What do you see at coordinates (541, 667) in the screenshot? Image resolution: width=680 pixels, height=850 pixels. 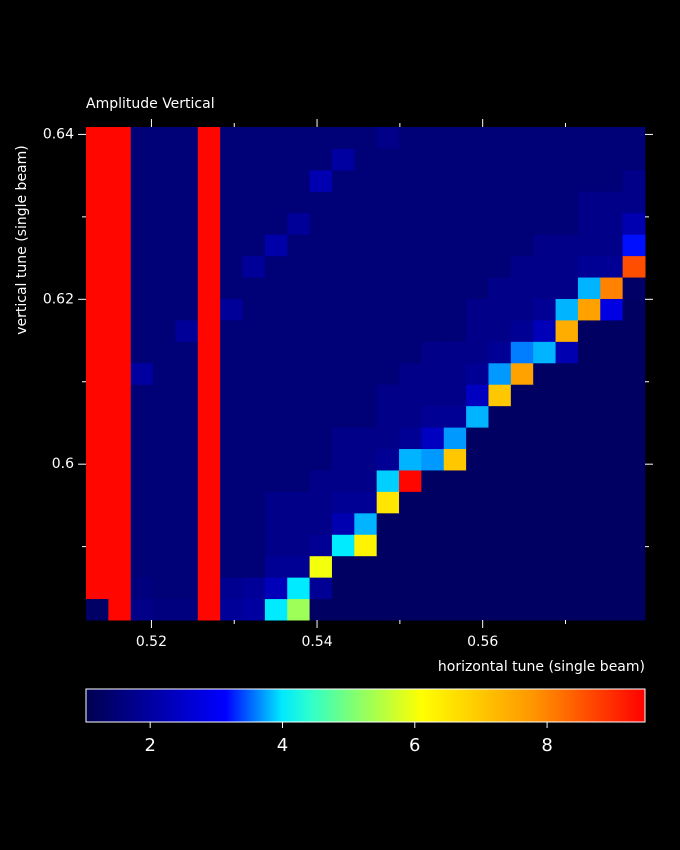 I see `x-axis-label: horizontal tune (single beam)` at bounding box center [541, 667].